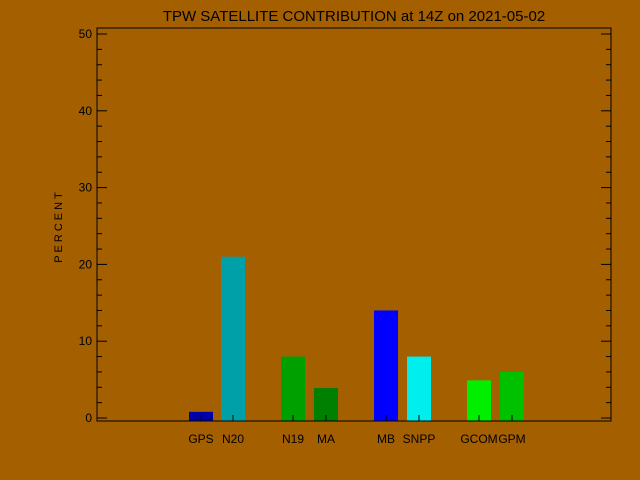 This screenshot has width=640, height=480. Describe the element at coordinates (512, 396) in the screenshot. I see `bar-gpm` at that location.